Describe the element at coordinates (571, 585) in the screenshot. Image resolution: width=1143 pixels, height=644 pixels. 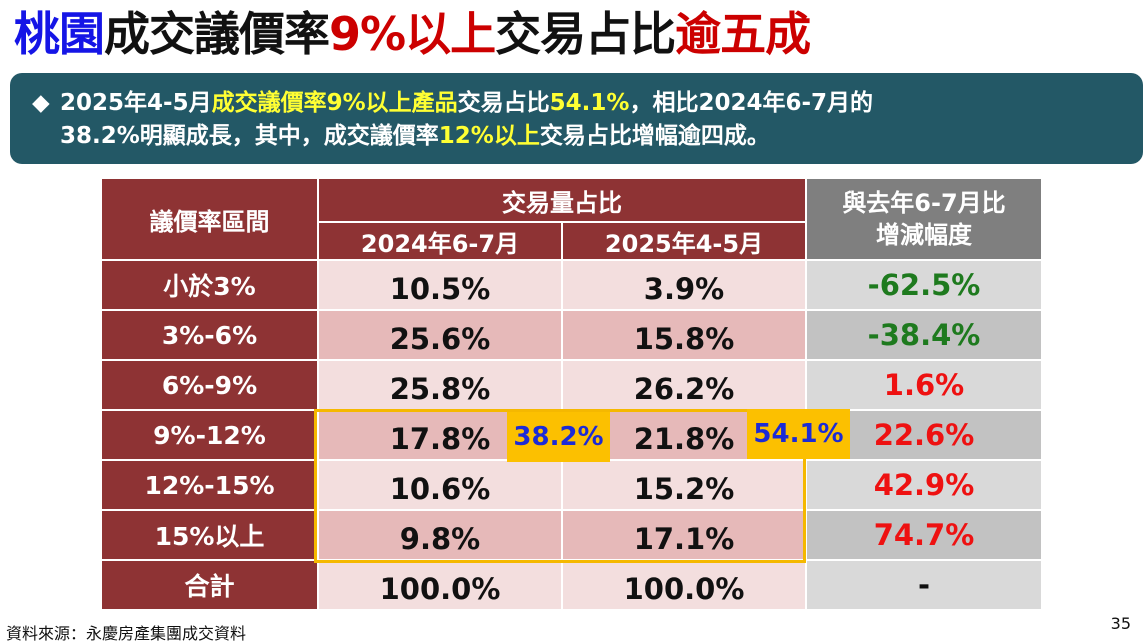
I see `table-row-total: 合計 100.0% 100.0% -` at that location.